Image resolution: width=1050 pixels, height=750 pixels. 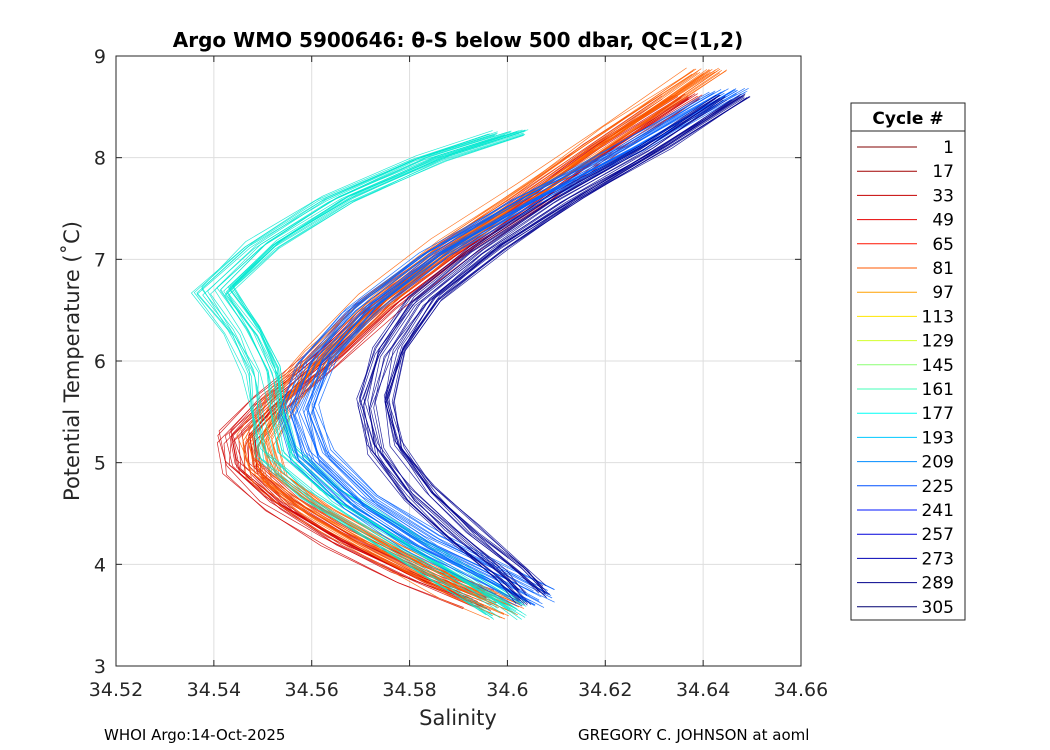 I want to click on footer-left: WHOI Argo:14-Oct-2025, so click(x=195, y=735).